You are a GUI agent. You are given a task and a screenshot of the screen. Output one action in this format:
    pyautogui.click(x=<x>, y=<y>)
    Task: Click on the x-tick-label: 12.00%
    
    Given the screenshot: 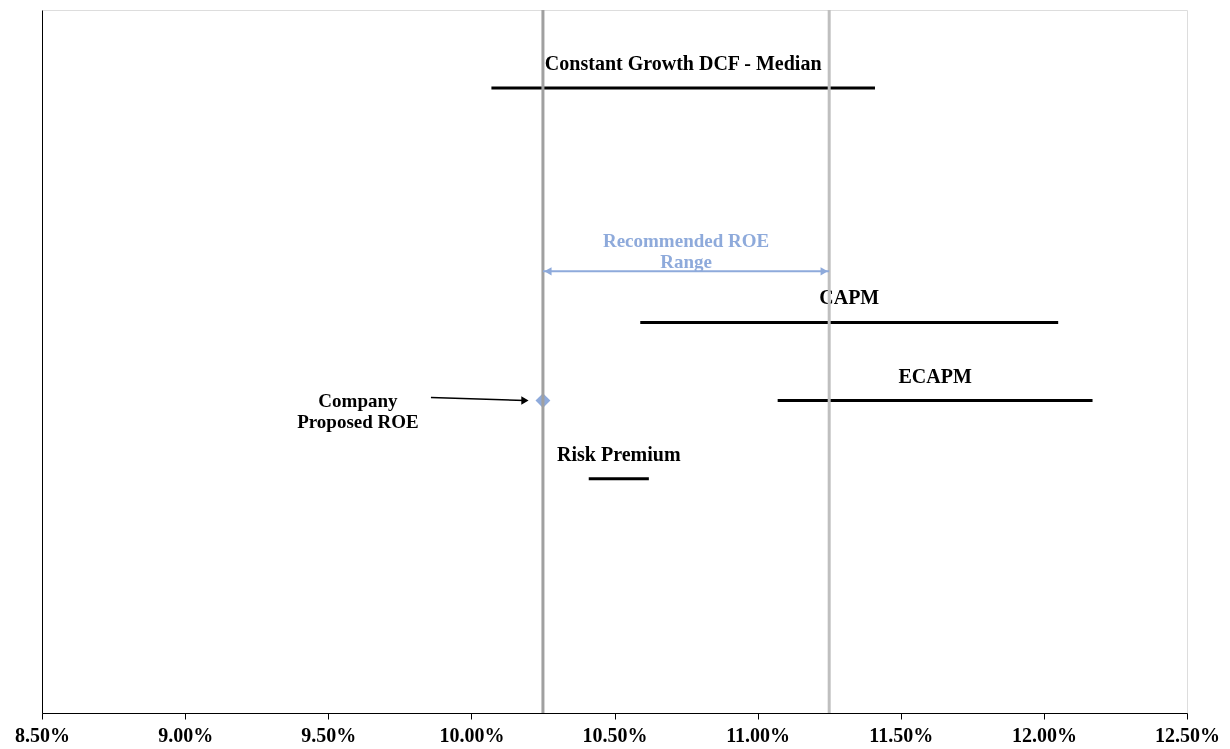 What is the action you would take?
    pyautogui.click(x=1044, y=734)
    